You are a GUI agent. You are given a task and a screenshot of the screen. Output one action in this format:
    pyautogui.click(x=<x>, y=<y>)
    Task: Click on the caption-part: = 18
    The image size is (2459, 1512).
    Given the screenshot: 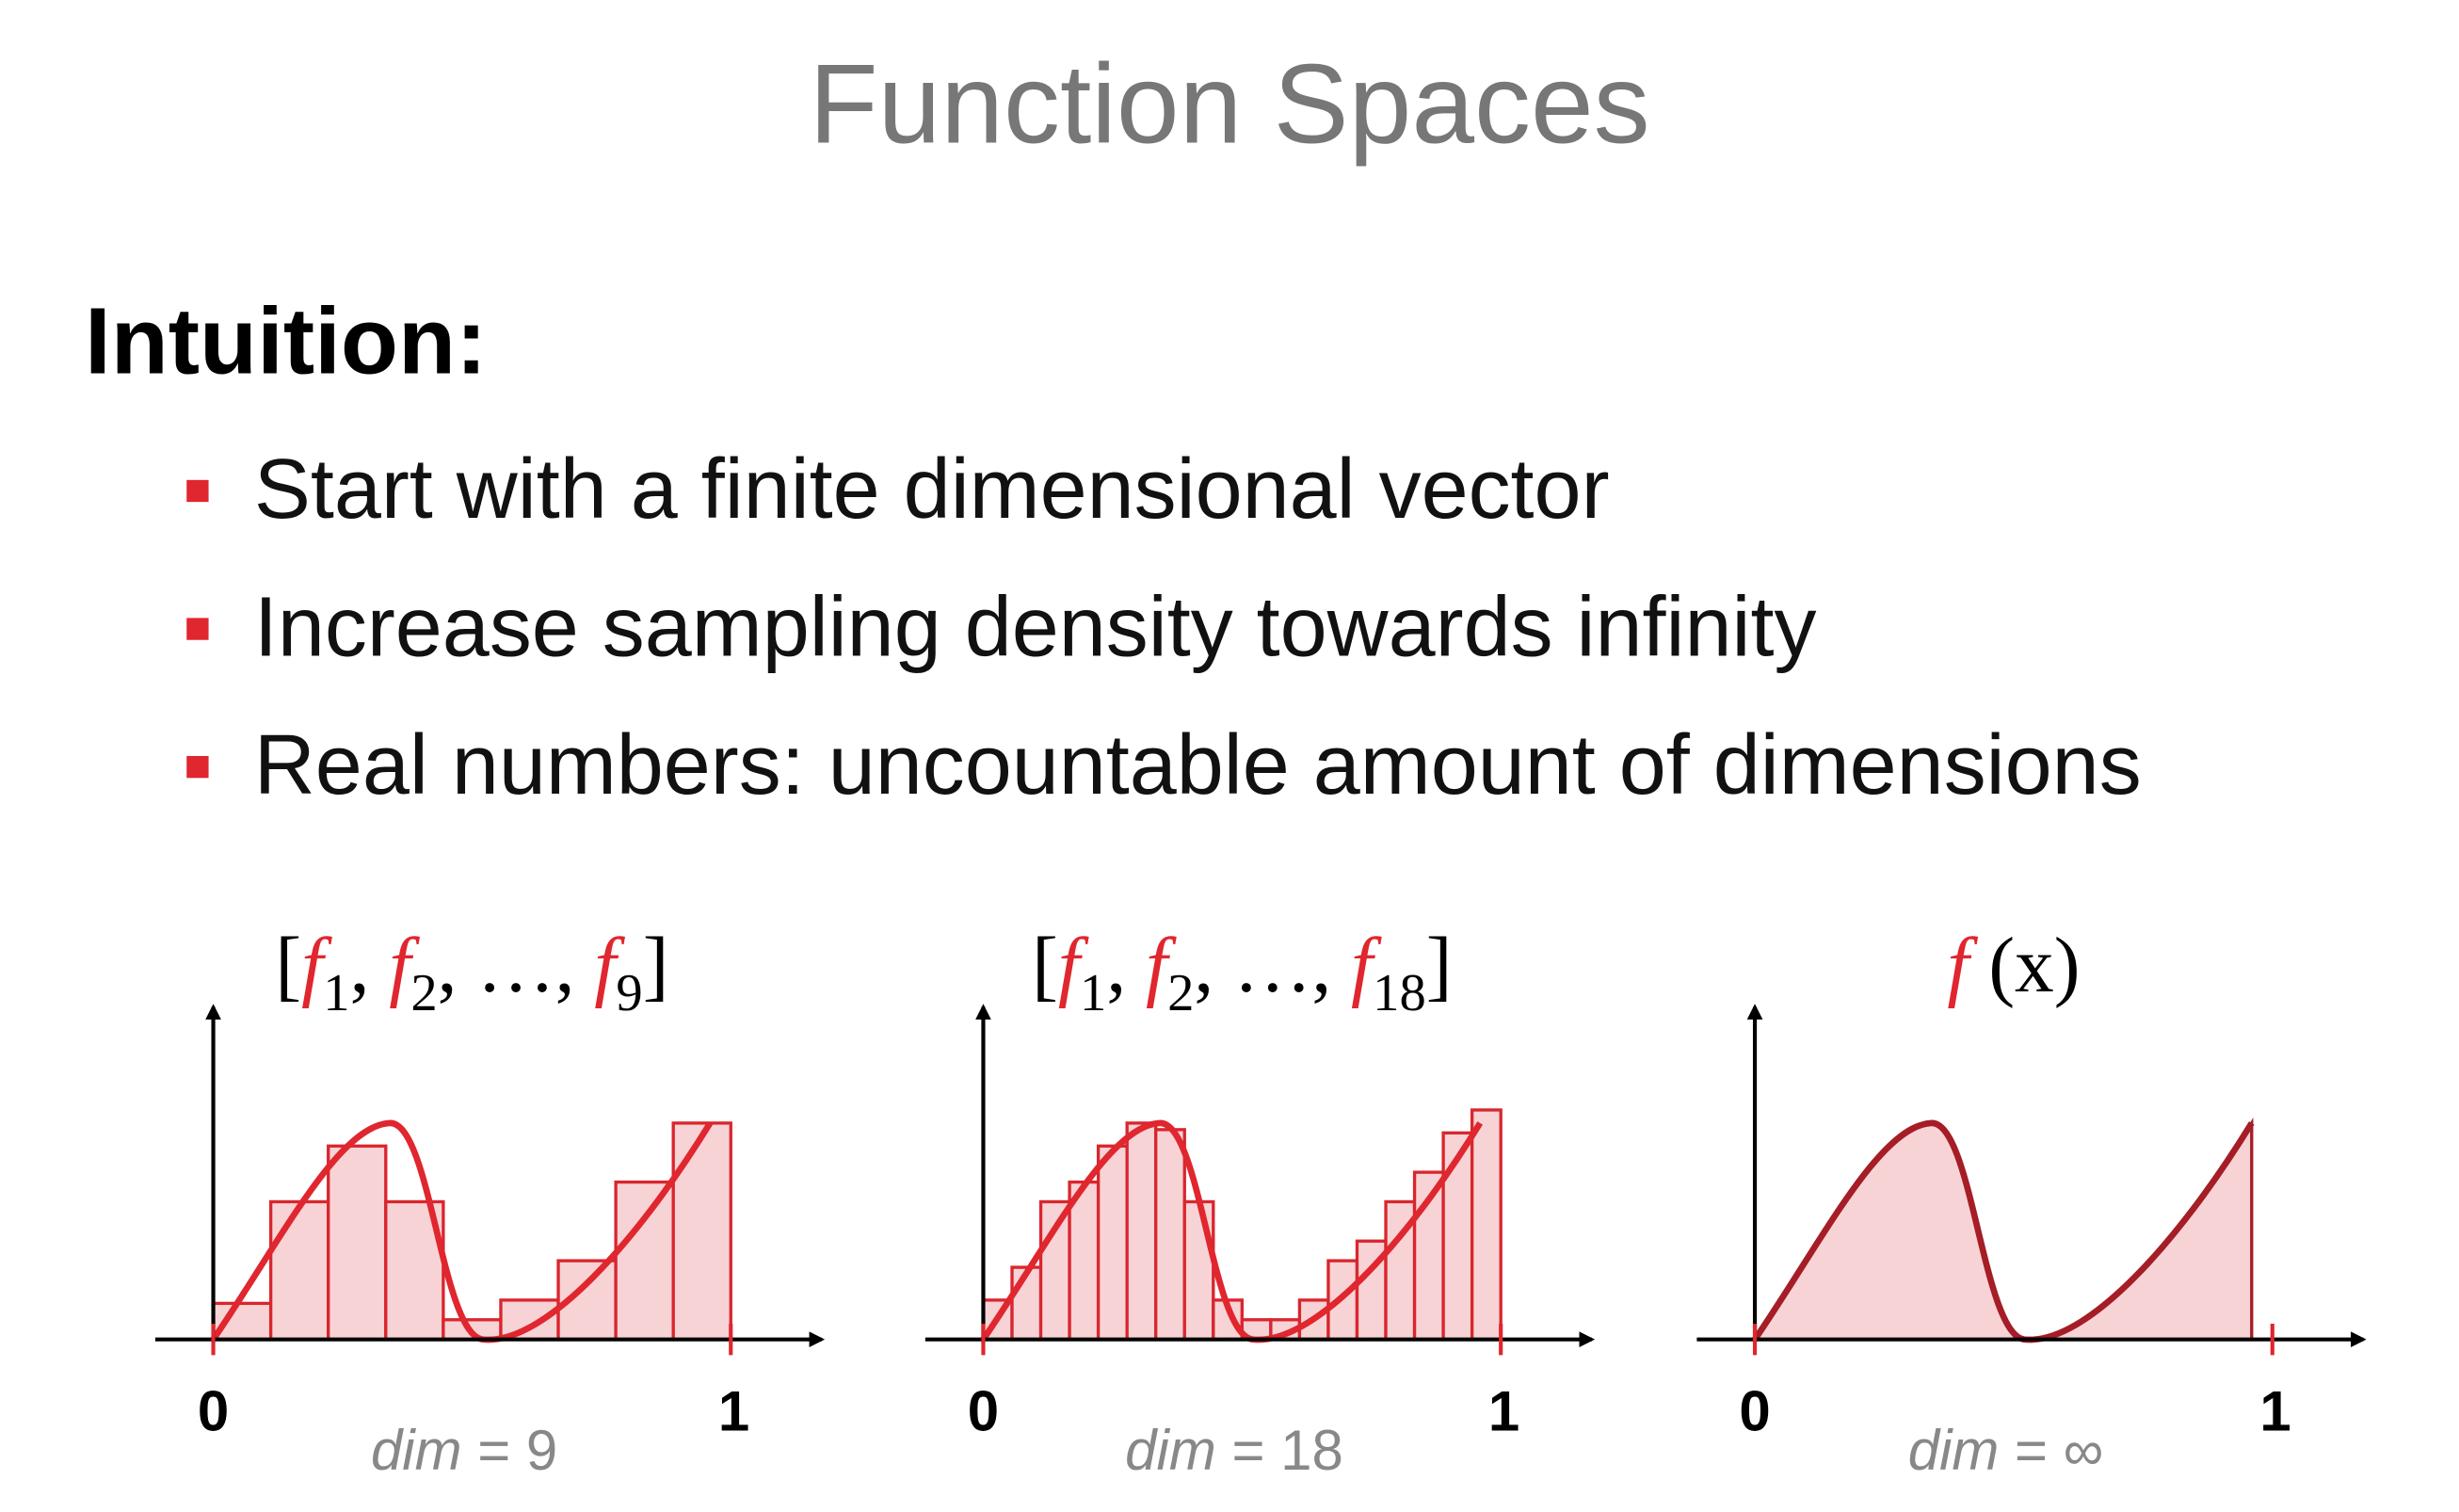 What is the action you would take?
    pyautogui.click(x=1279, y=1450)
    